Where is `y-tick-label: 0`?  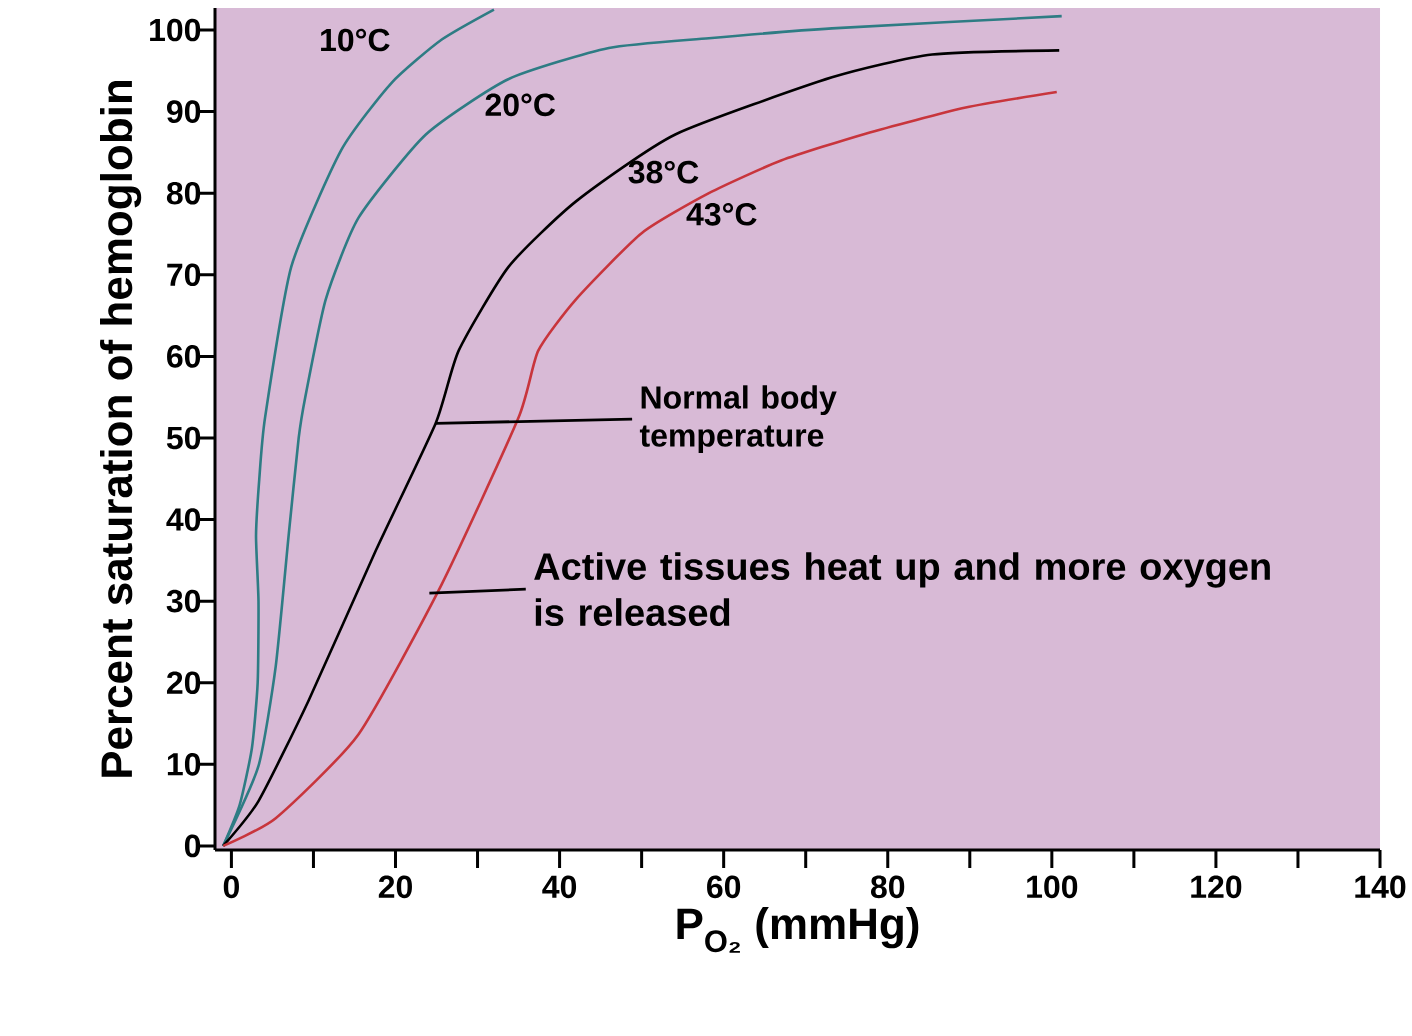
y-tick-label: 0 is located at coordinates (192, 846).